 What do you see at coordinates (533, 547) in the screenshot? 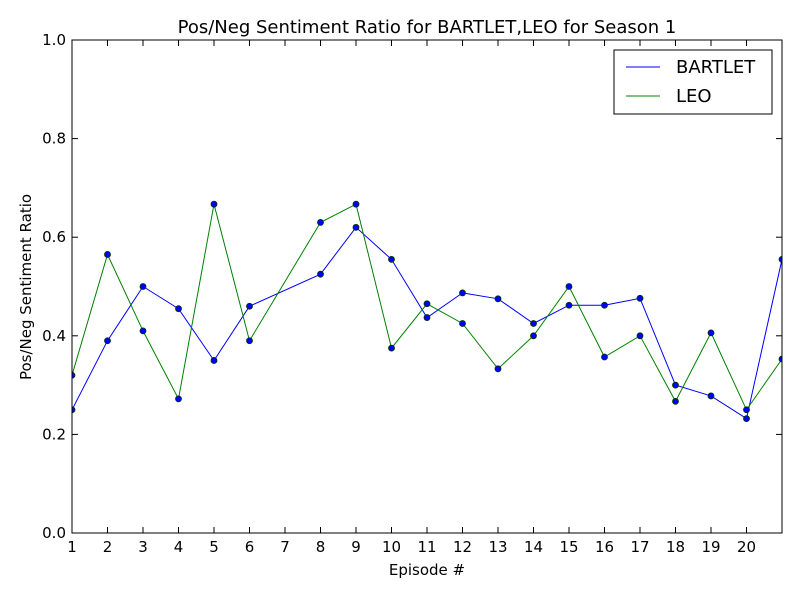
I see `x-tick-label: 14` at bounding box center [533, 547].